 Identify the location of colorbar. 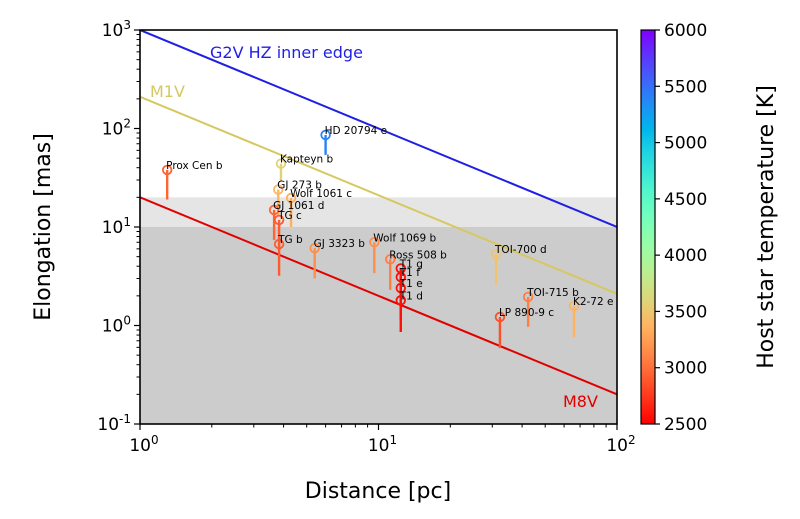
(648, 227).